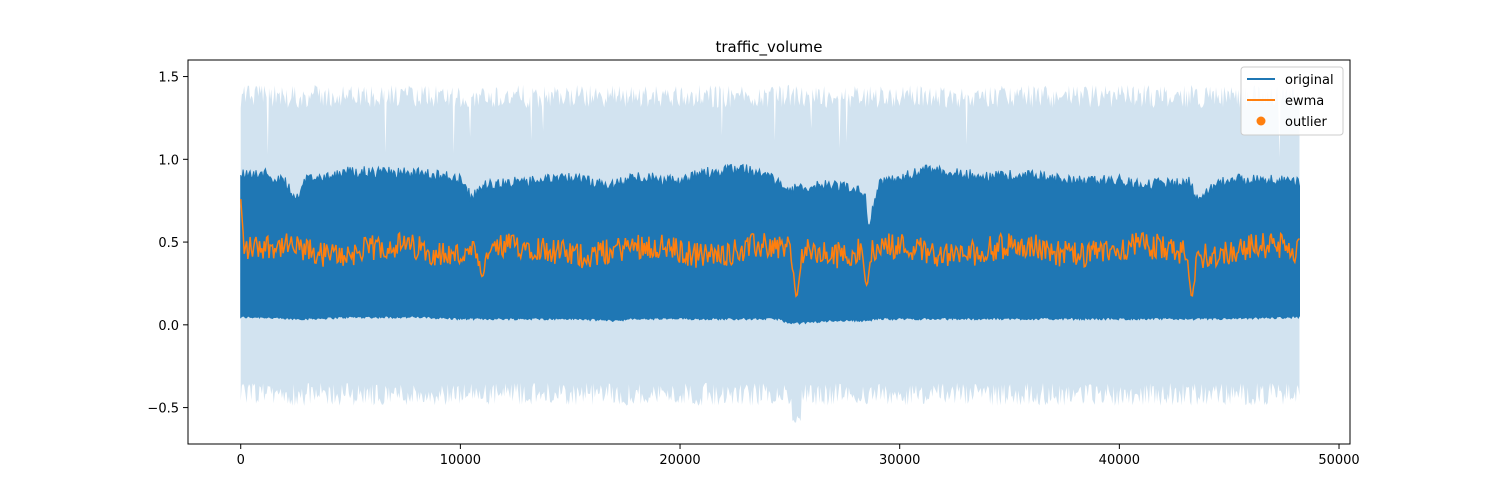 The height and width of the screenshot is (500, 1500). I want to click on x-tick-label: 40000, so click(1119, 460).